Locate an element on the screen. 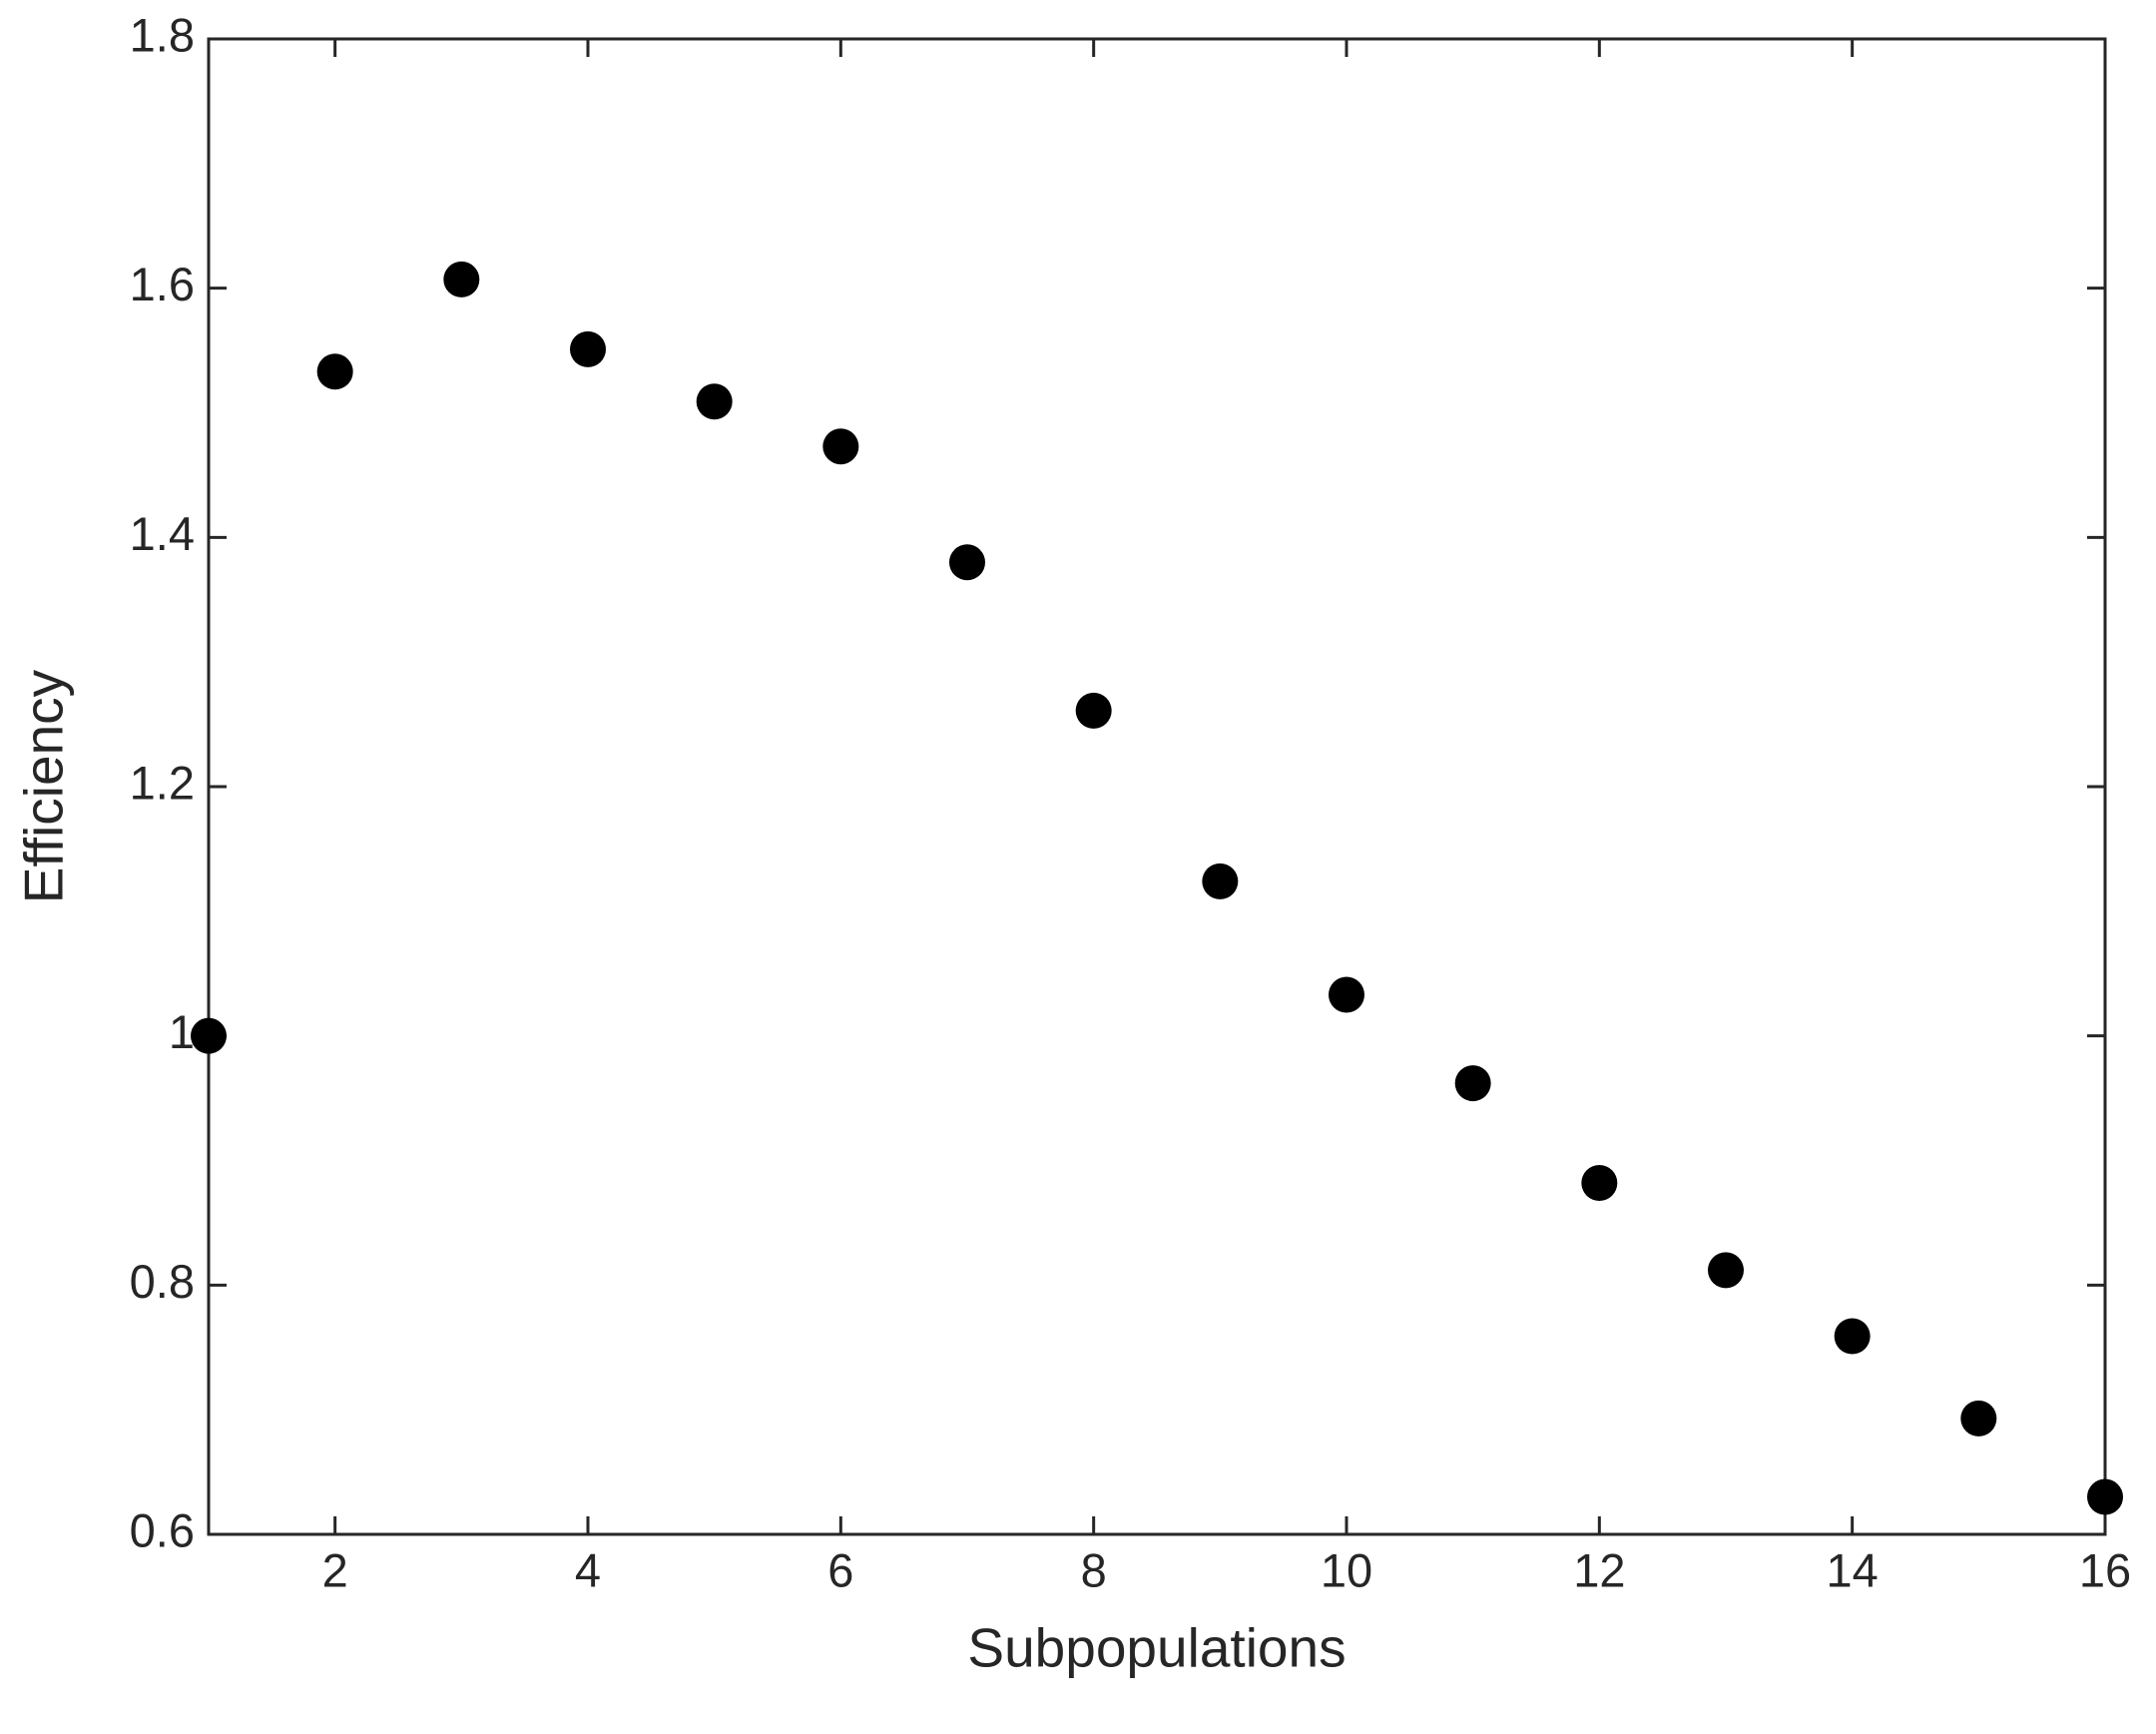 Image resolution: width=2156 pixels, height=1734 pixels. y-tick-label: 1.2 is located at coordinates (162, 782).